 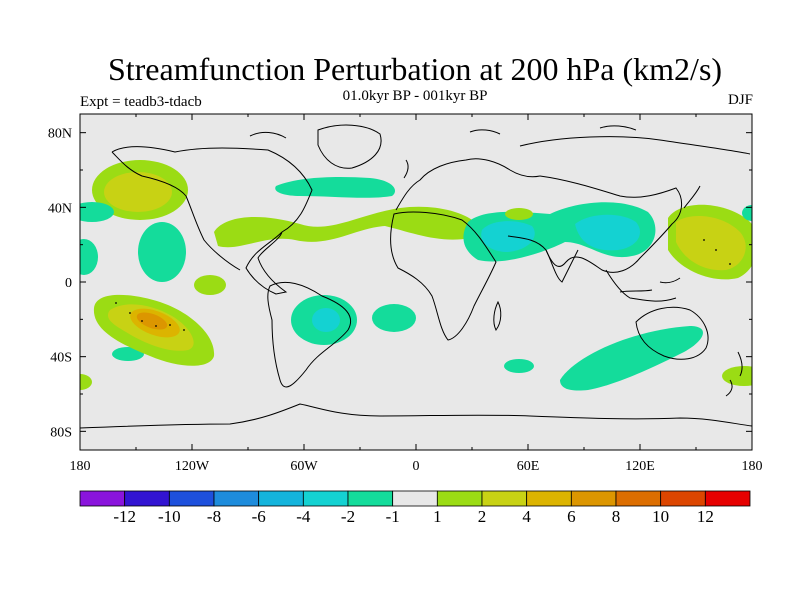 I want to click on contour-fill-east-edge-low, so click(x=747, y=213).